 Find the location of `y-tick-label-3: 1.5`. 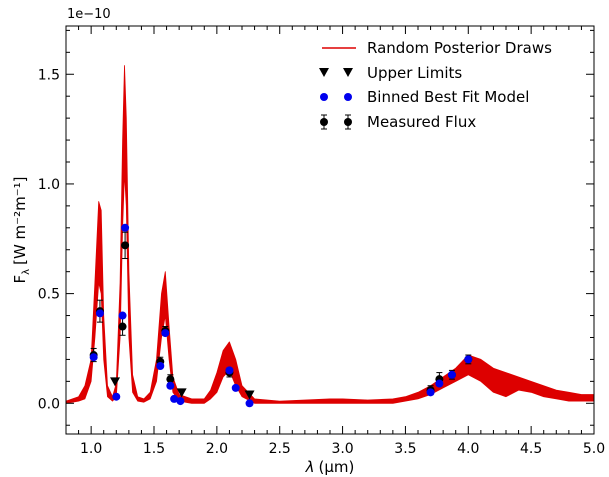

y-tick-label-3: 1.5 is located at coordinates (49, 75).